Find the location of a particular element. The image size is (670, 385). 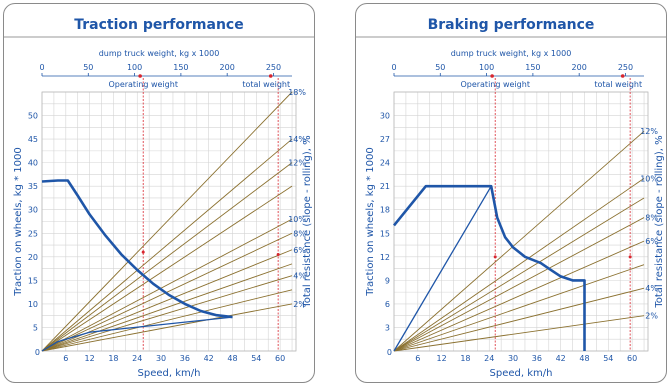

y-tick-label: 10 is located at coordinates (33, 304).